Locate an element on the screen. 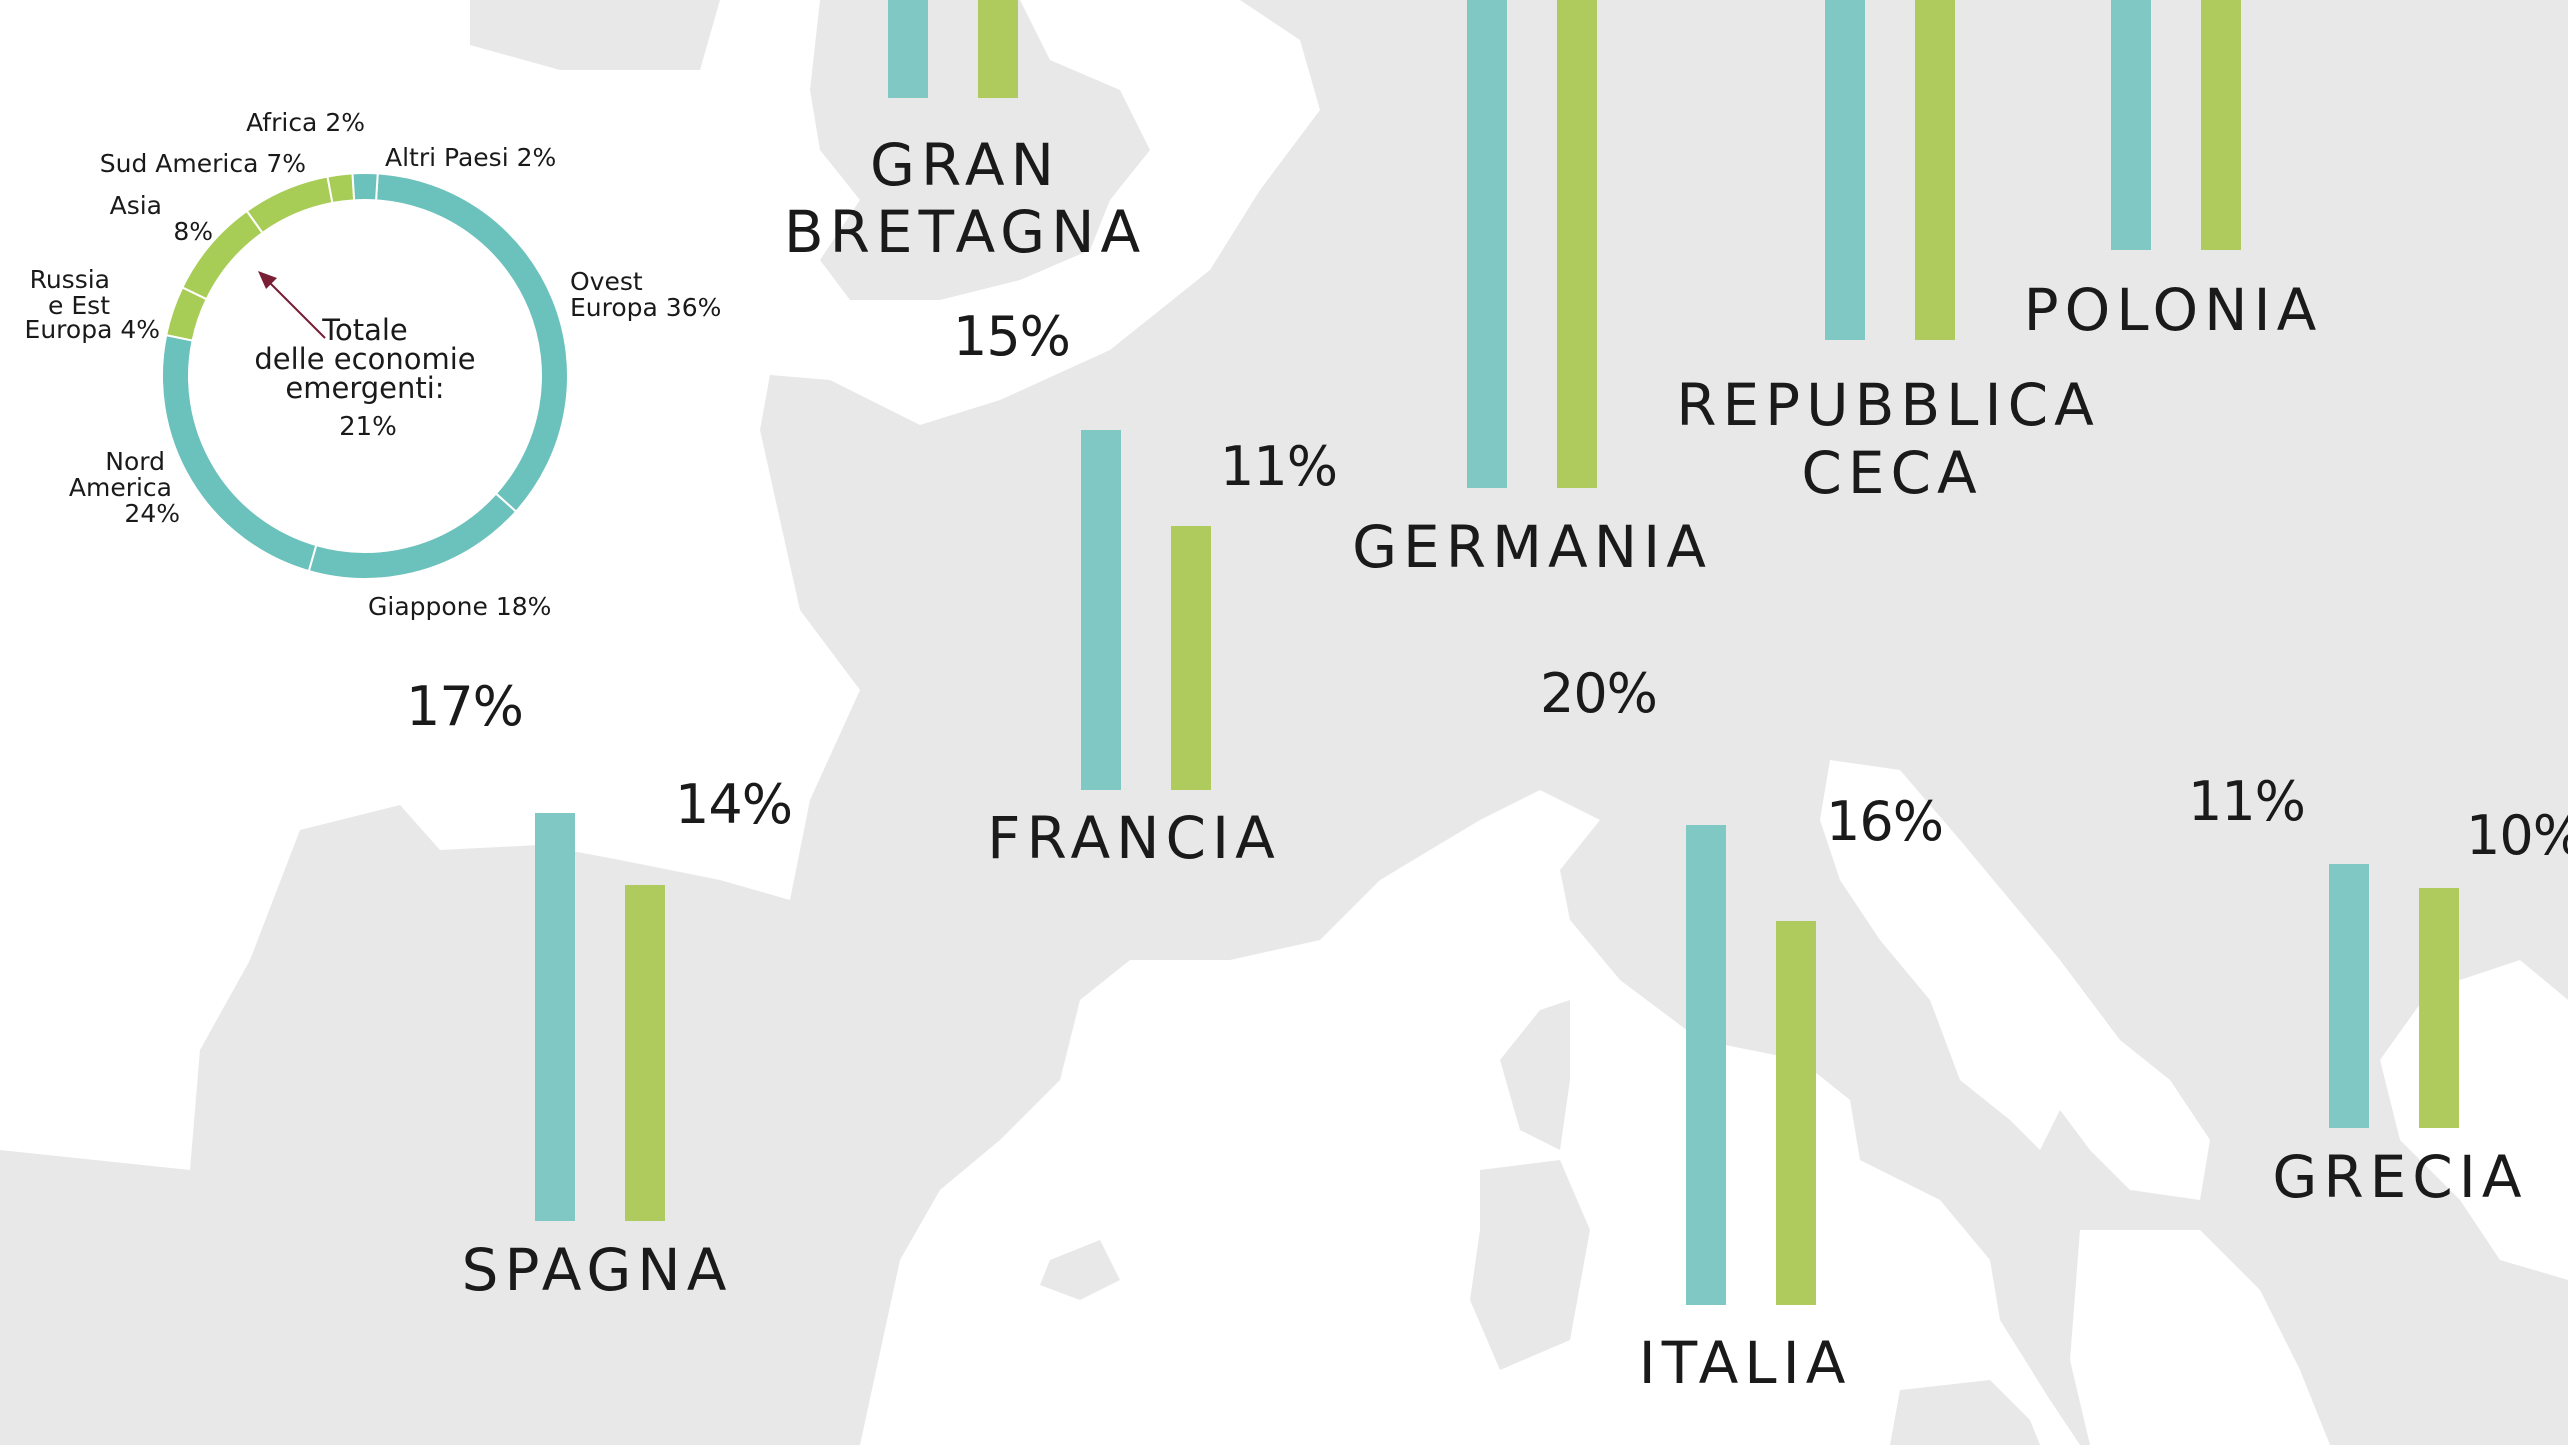 The image size is (2568, 1450). land-sardinia is located at coordinates (1530, 1265).